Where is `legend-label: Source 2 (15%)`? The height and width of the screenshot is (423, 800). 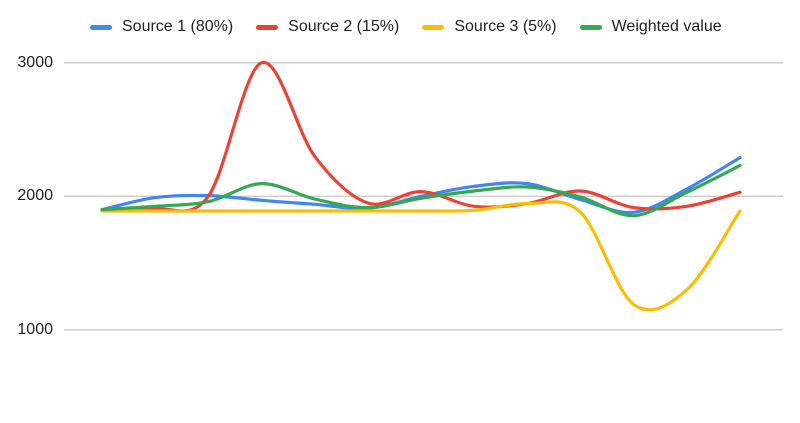
legend-label: Source 2 (15%) is located at coordinates (344, 26).